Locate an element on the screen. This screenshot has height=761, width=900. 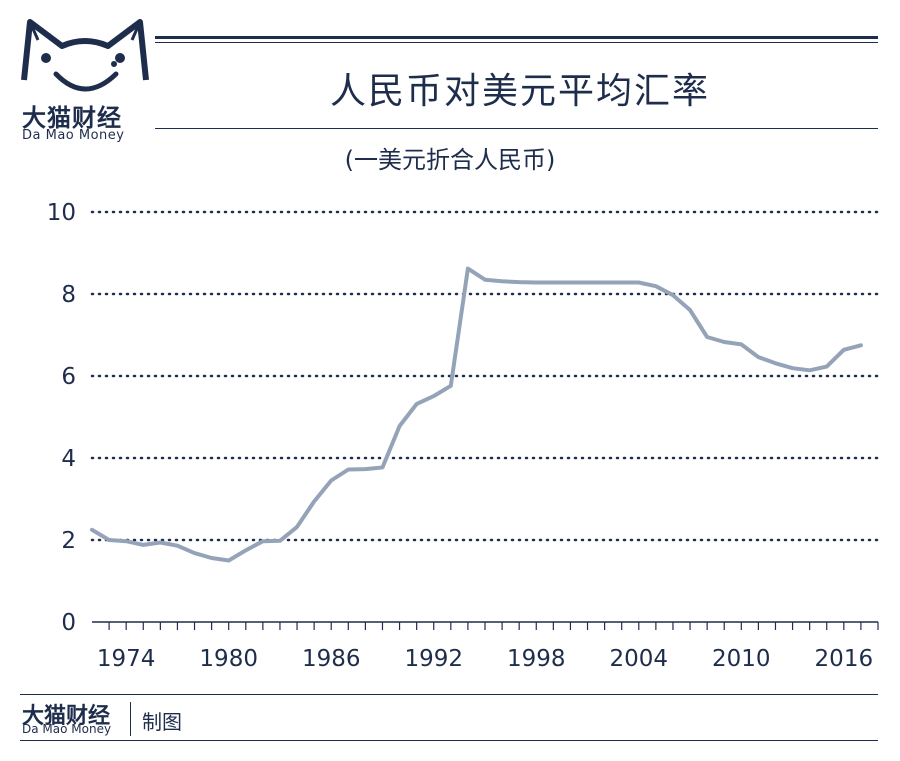
footer-rule-top is located at coordinates (449, 694).